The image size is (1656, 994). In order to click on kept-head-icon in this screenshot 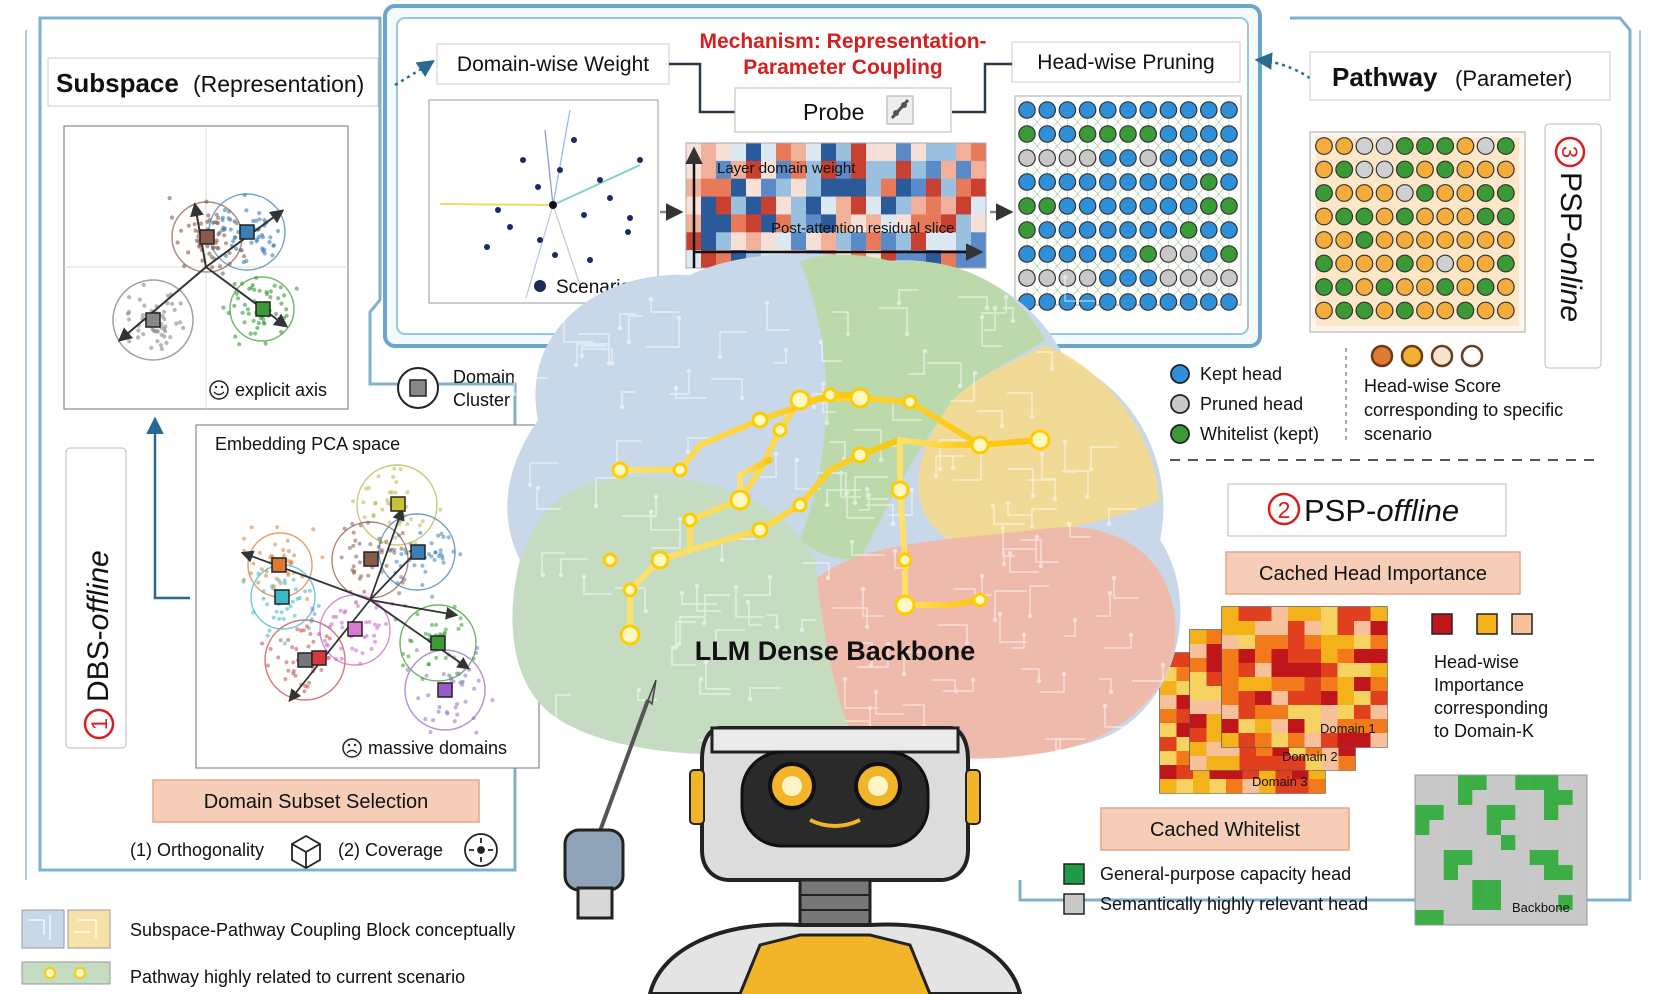, I will do `click(1180, 374)`.